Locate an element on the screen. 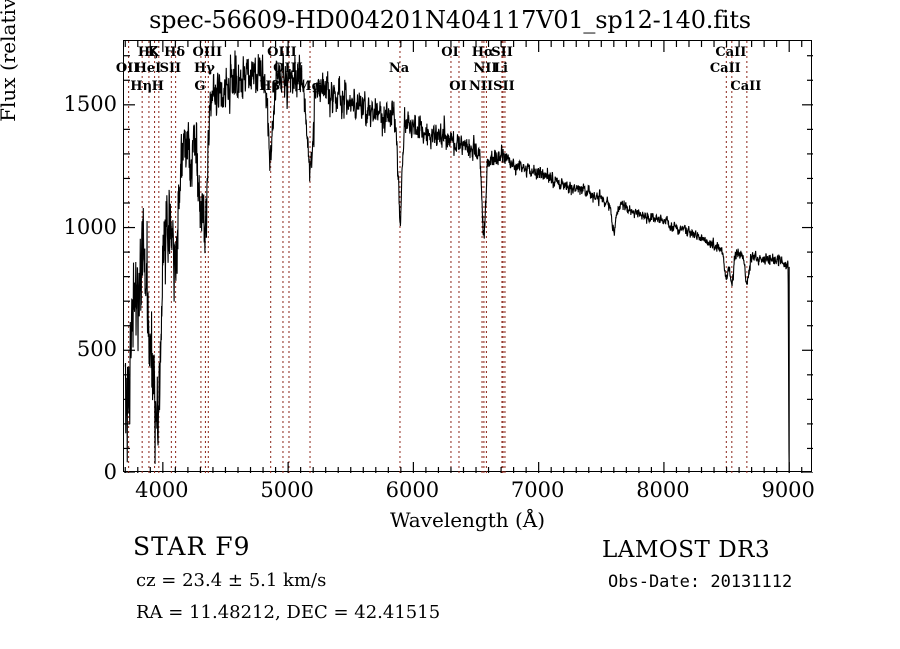 The width and height of the screenshot is (900, 649). line-id-label: G is located at coordinates (200, 86).